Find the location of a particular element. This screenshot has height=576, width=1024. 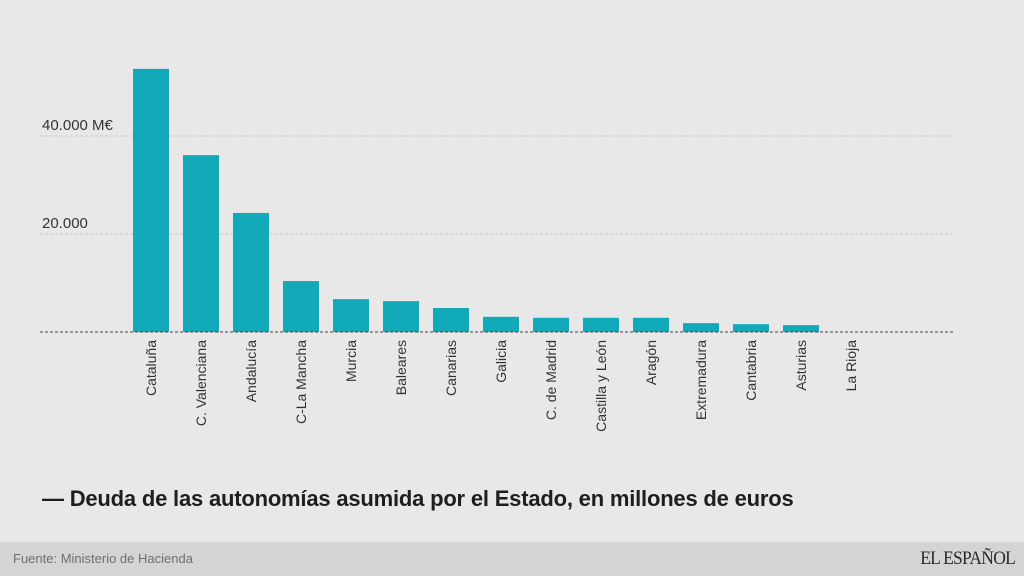

bar-catalu-a is located at coordinates (151, 200).